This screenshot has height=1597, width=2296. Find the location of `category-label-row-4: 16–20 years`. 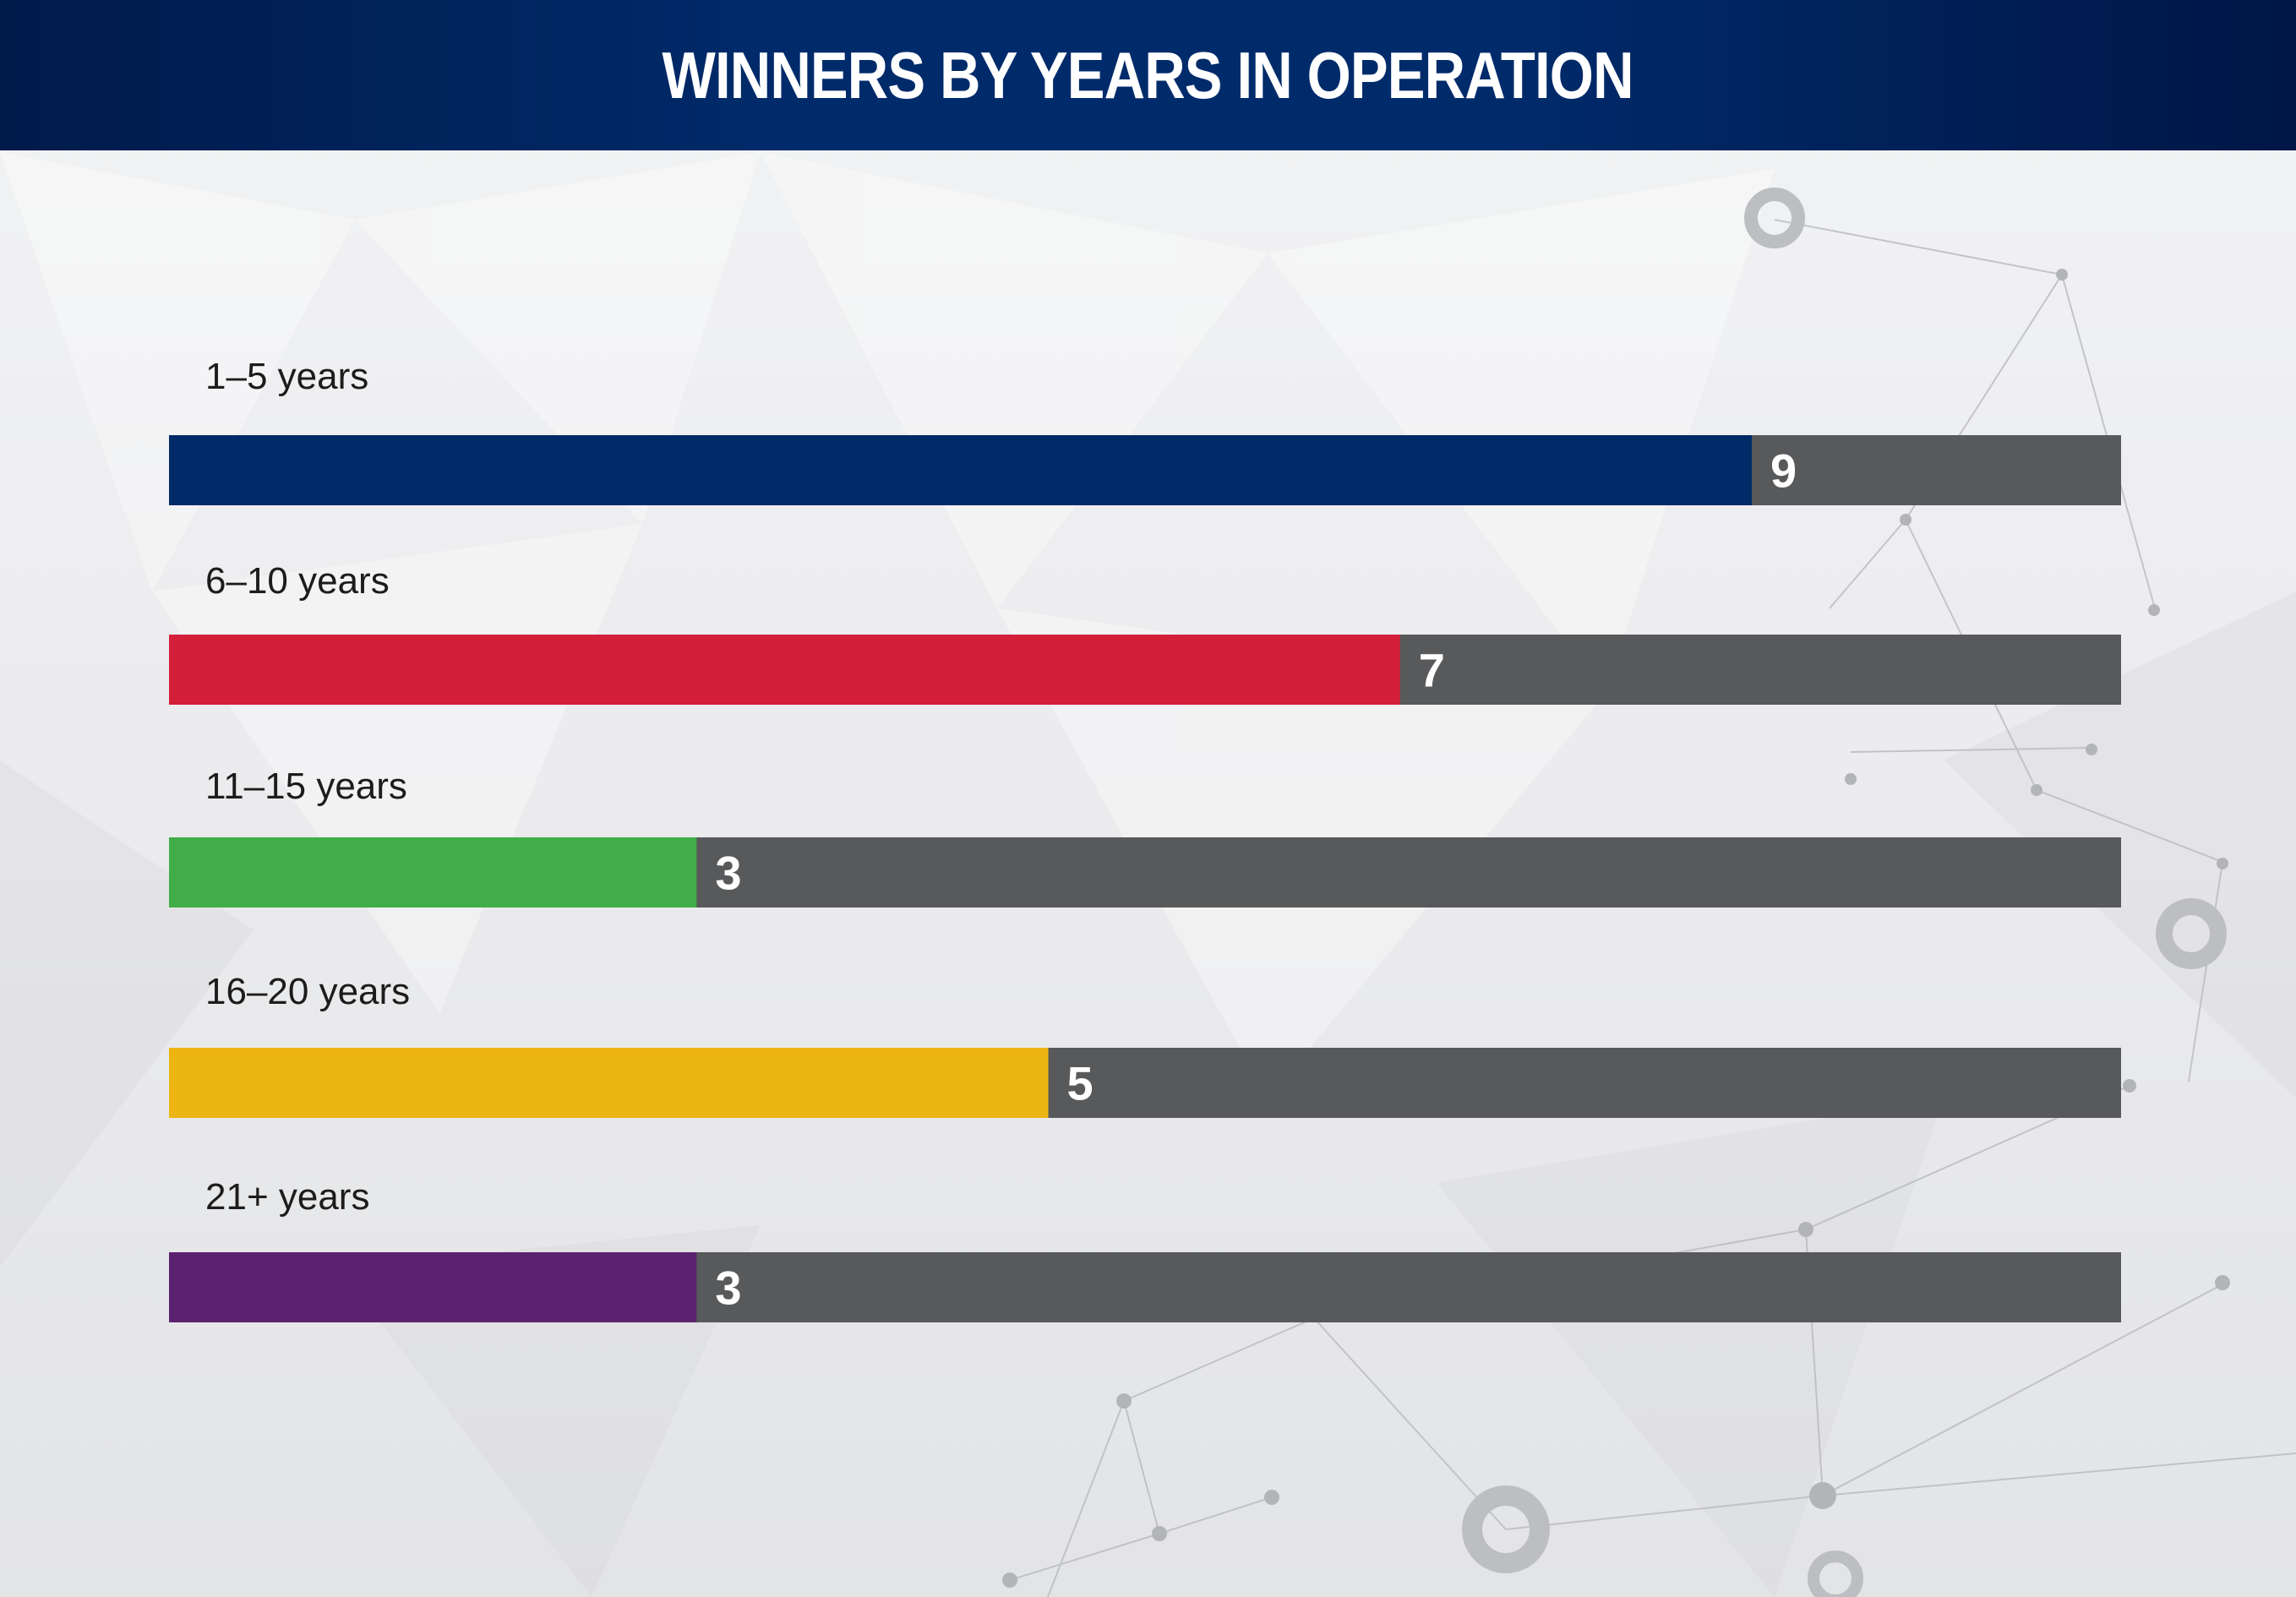

category-label-row-4: 16–20 years is located at coordinates (307, 991).